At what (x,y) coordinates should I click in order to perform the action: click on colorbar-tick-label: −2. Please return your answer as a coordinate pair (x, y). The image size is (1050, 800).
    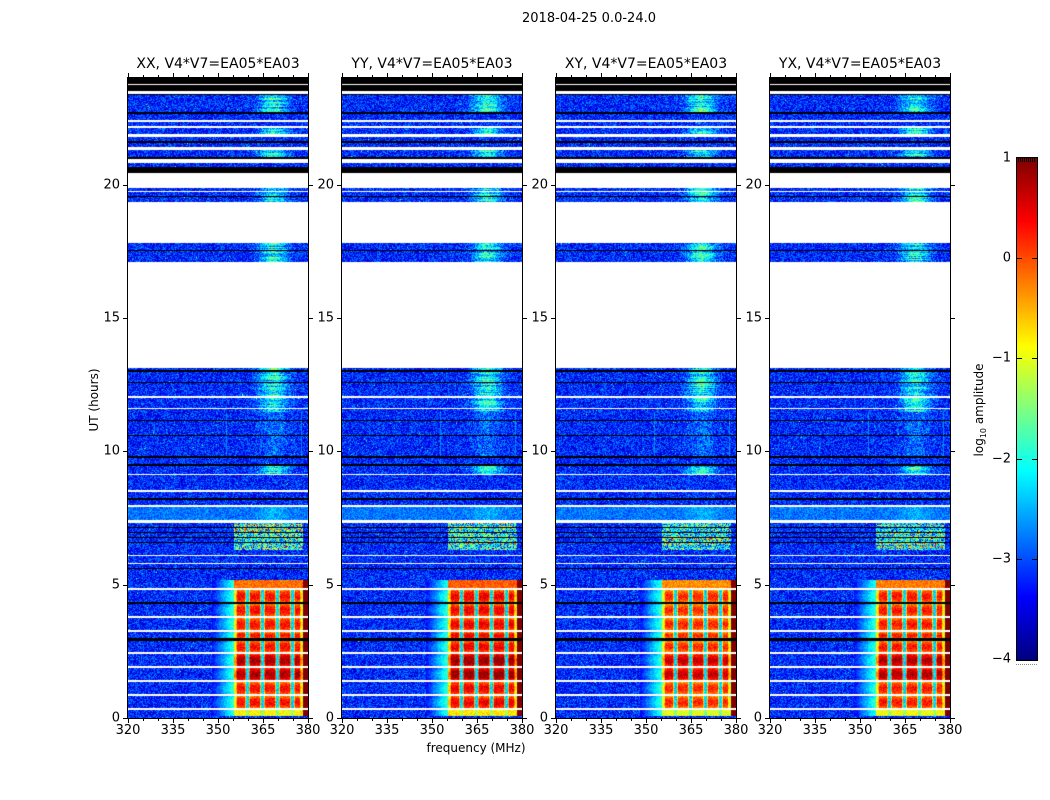
    Looking at the image, I should click on (1001, 459).